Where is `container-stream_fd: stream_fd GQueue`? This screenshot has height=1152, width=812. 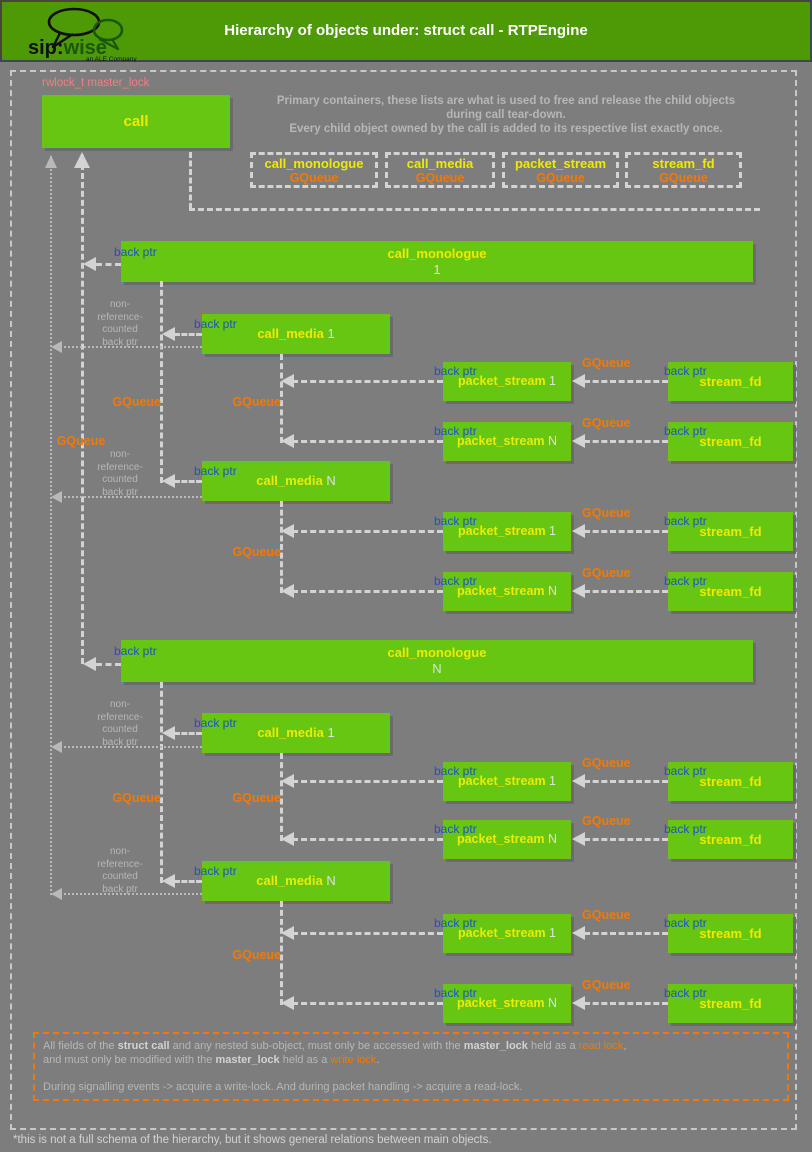 container-stream_fd: stream_fd GQueue is located at coordinates (683, 170).